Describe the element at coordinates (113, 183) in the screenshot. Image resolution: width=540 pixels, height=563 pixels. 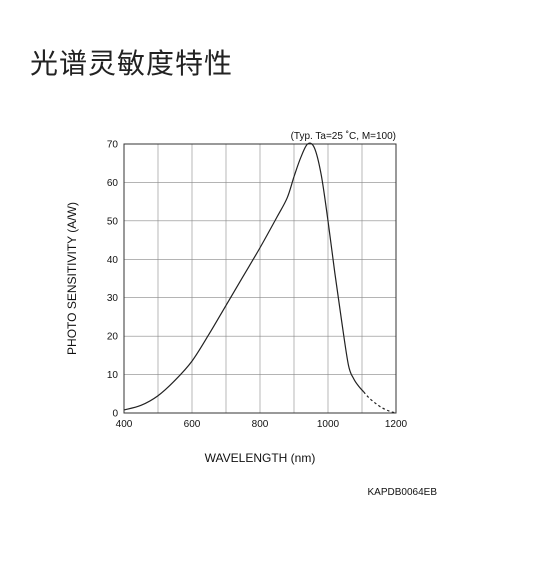
I see `y-tick-label: 60` at that location.